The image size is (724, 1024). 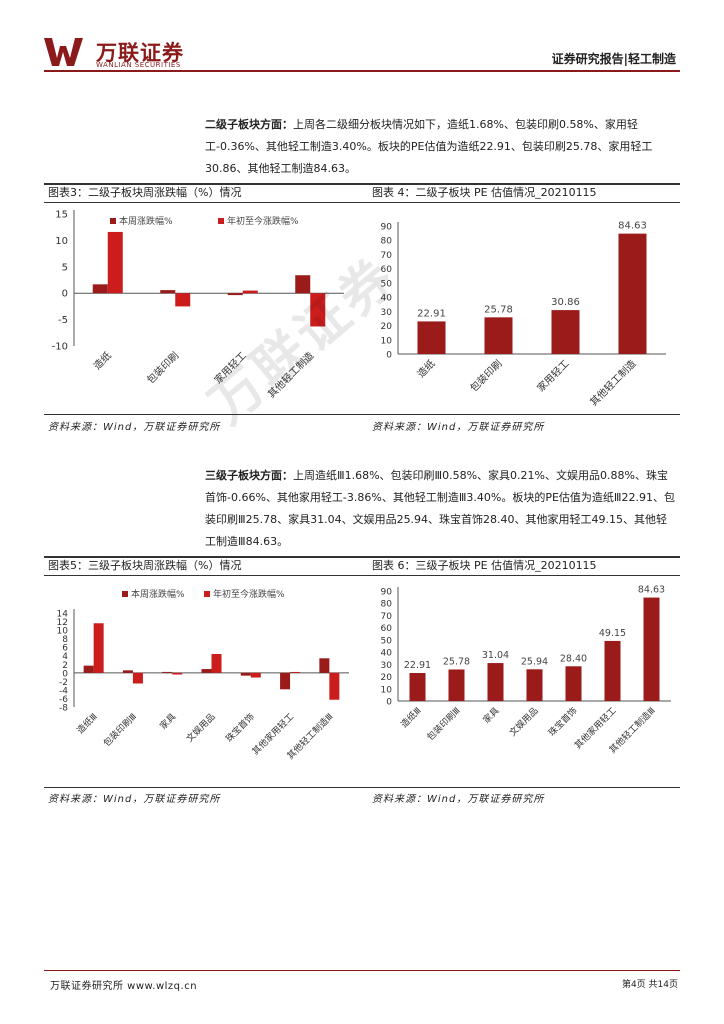 What do you see at coordinates (60, 347) in the screenshot?
I see `y-tick-label: -10` at bounding box center [60, 347].